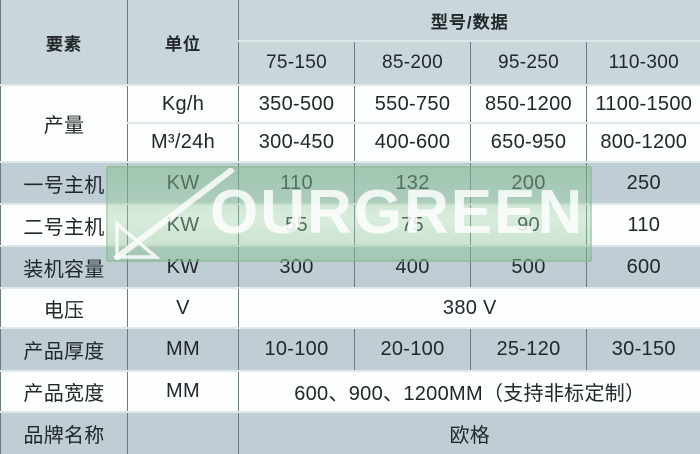  I want to click on value-cell: 10-100, so click(296, 349).